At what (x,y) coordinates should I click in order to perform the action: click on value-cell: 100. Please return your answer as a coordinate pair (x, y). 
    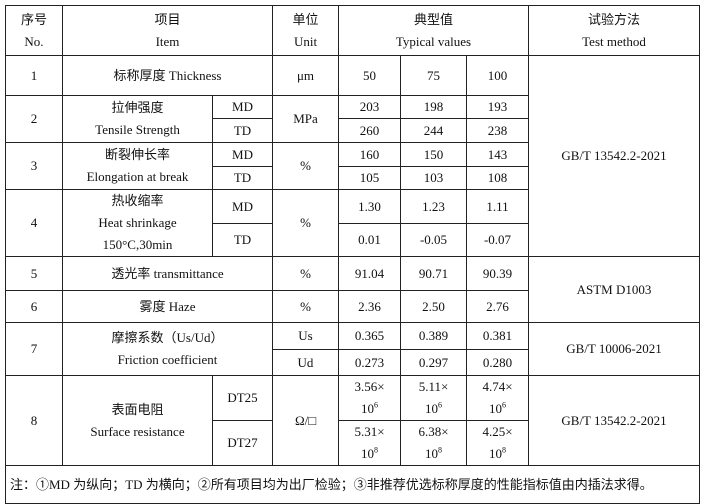
    Looking at the image, I should click on (497, 75).